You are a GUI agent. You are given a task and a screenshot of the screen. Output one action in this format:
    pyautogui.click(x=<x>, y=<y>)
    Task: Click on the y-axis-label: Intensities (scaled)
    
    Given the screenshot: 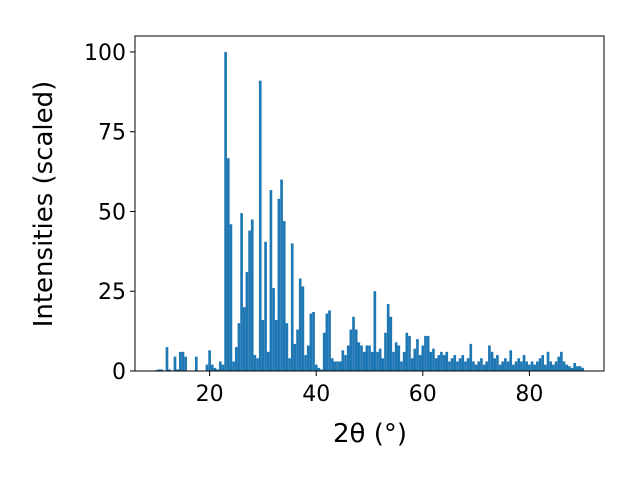 What is the action you would take?
    pyautogui.click(x=44, y=204)
    